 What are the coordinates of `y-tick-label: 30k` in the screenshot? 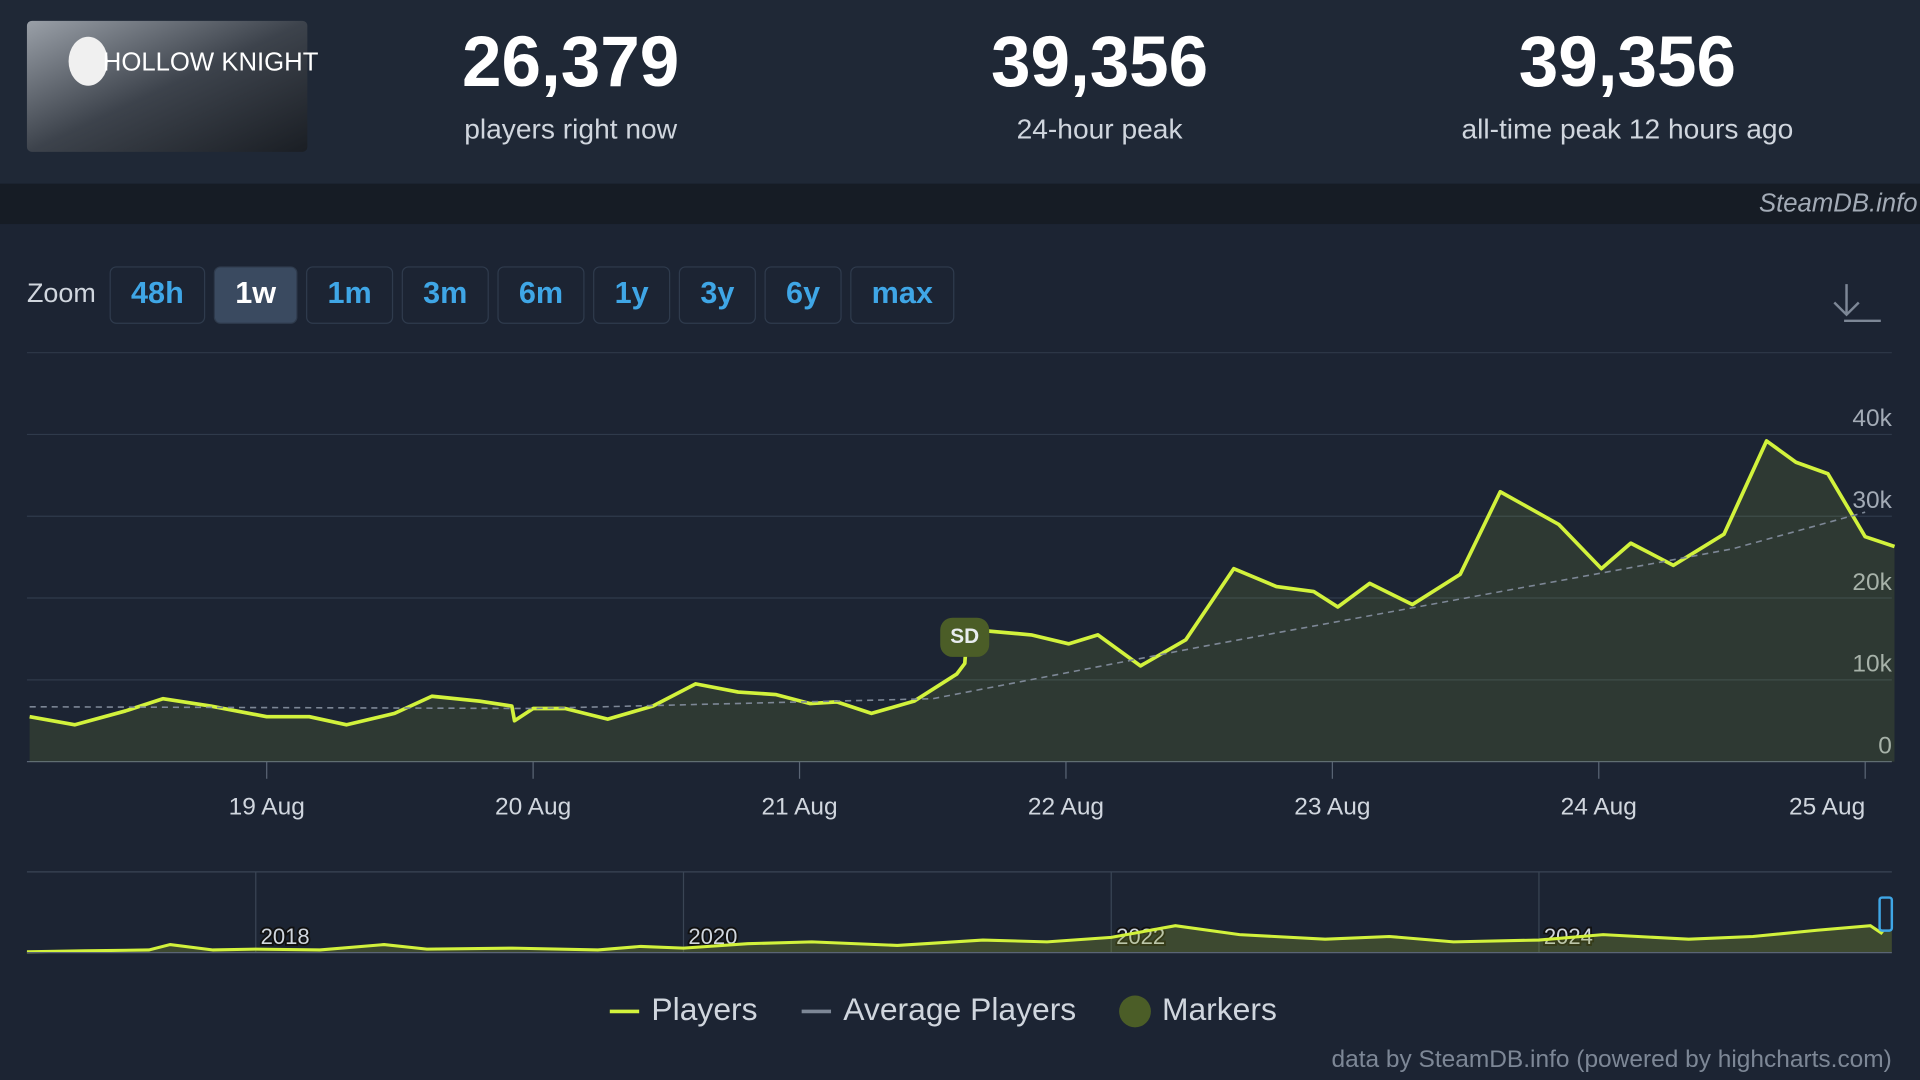 It's located at (1872, 500).